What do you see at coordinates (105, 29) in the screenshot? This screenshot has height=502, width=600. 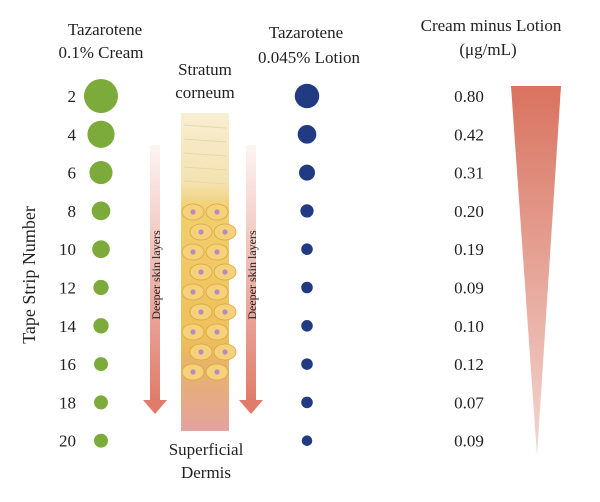 I see `cream-header-line1: Tazarotene` at bounding box center [105, 29].